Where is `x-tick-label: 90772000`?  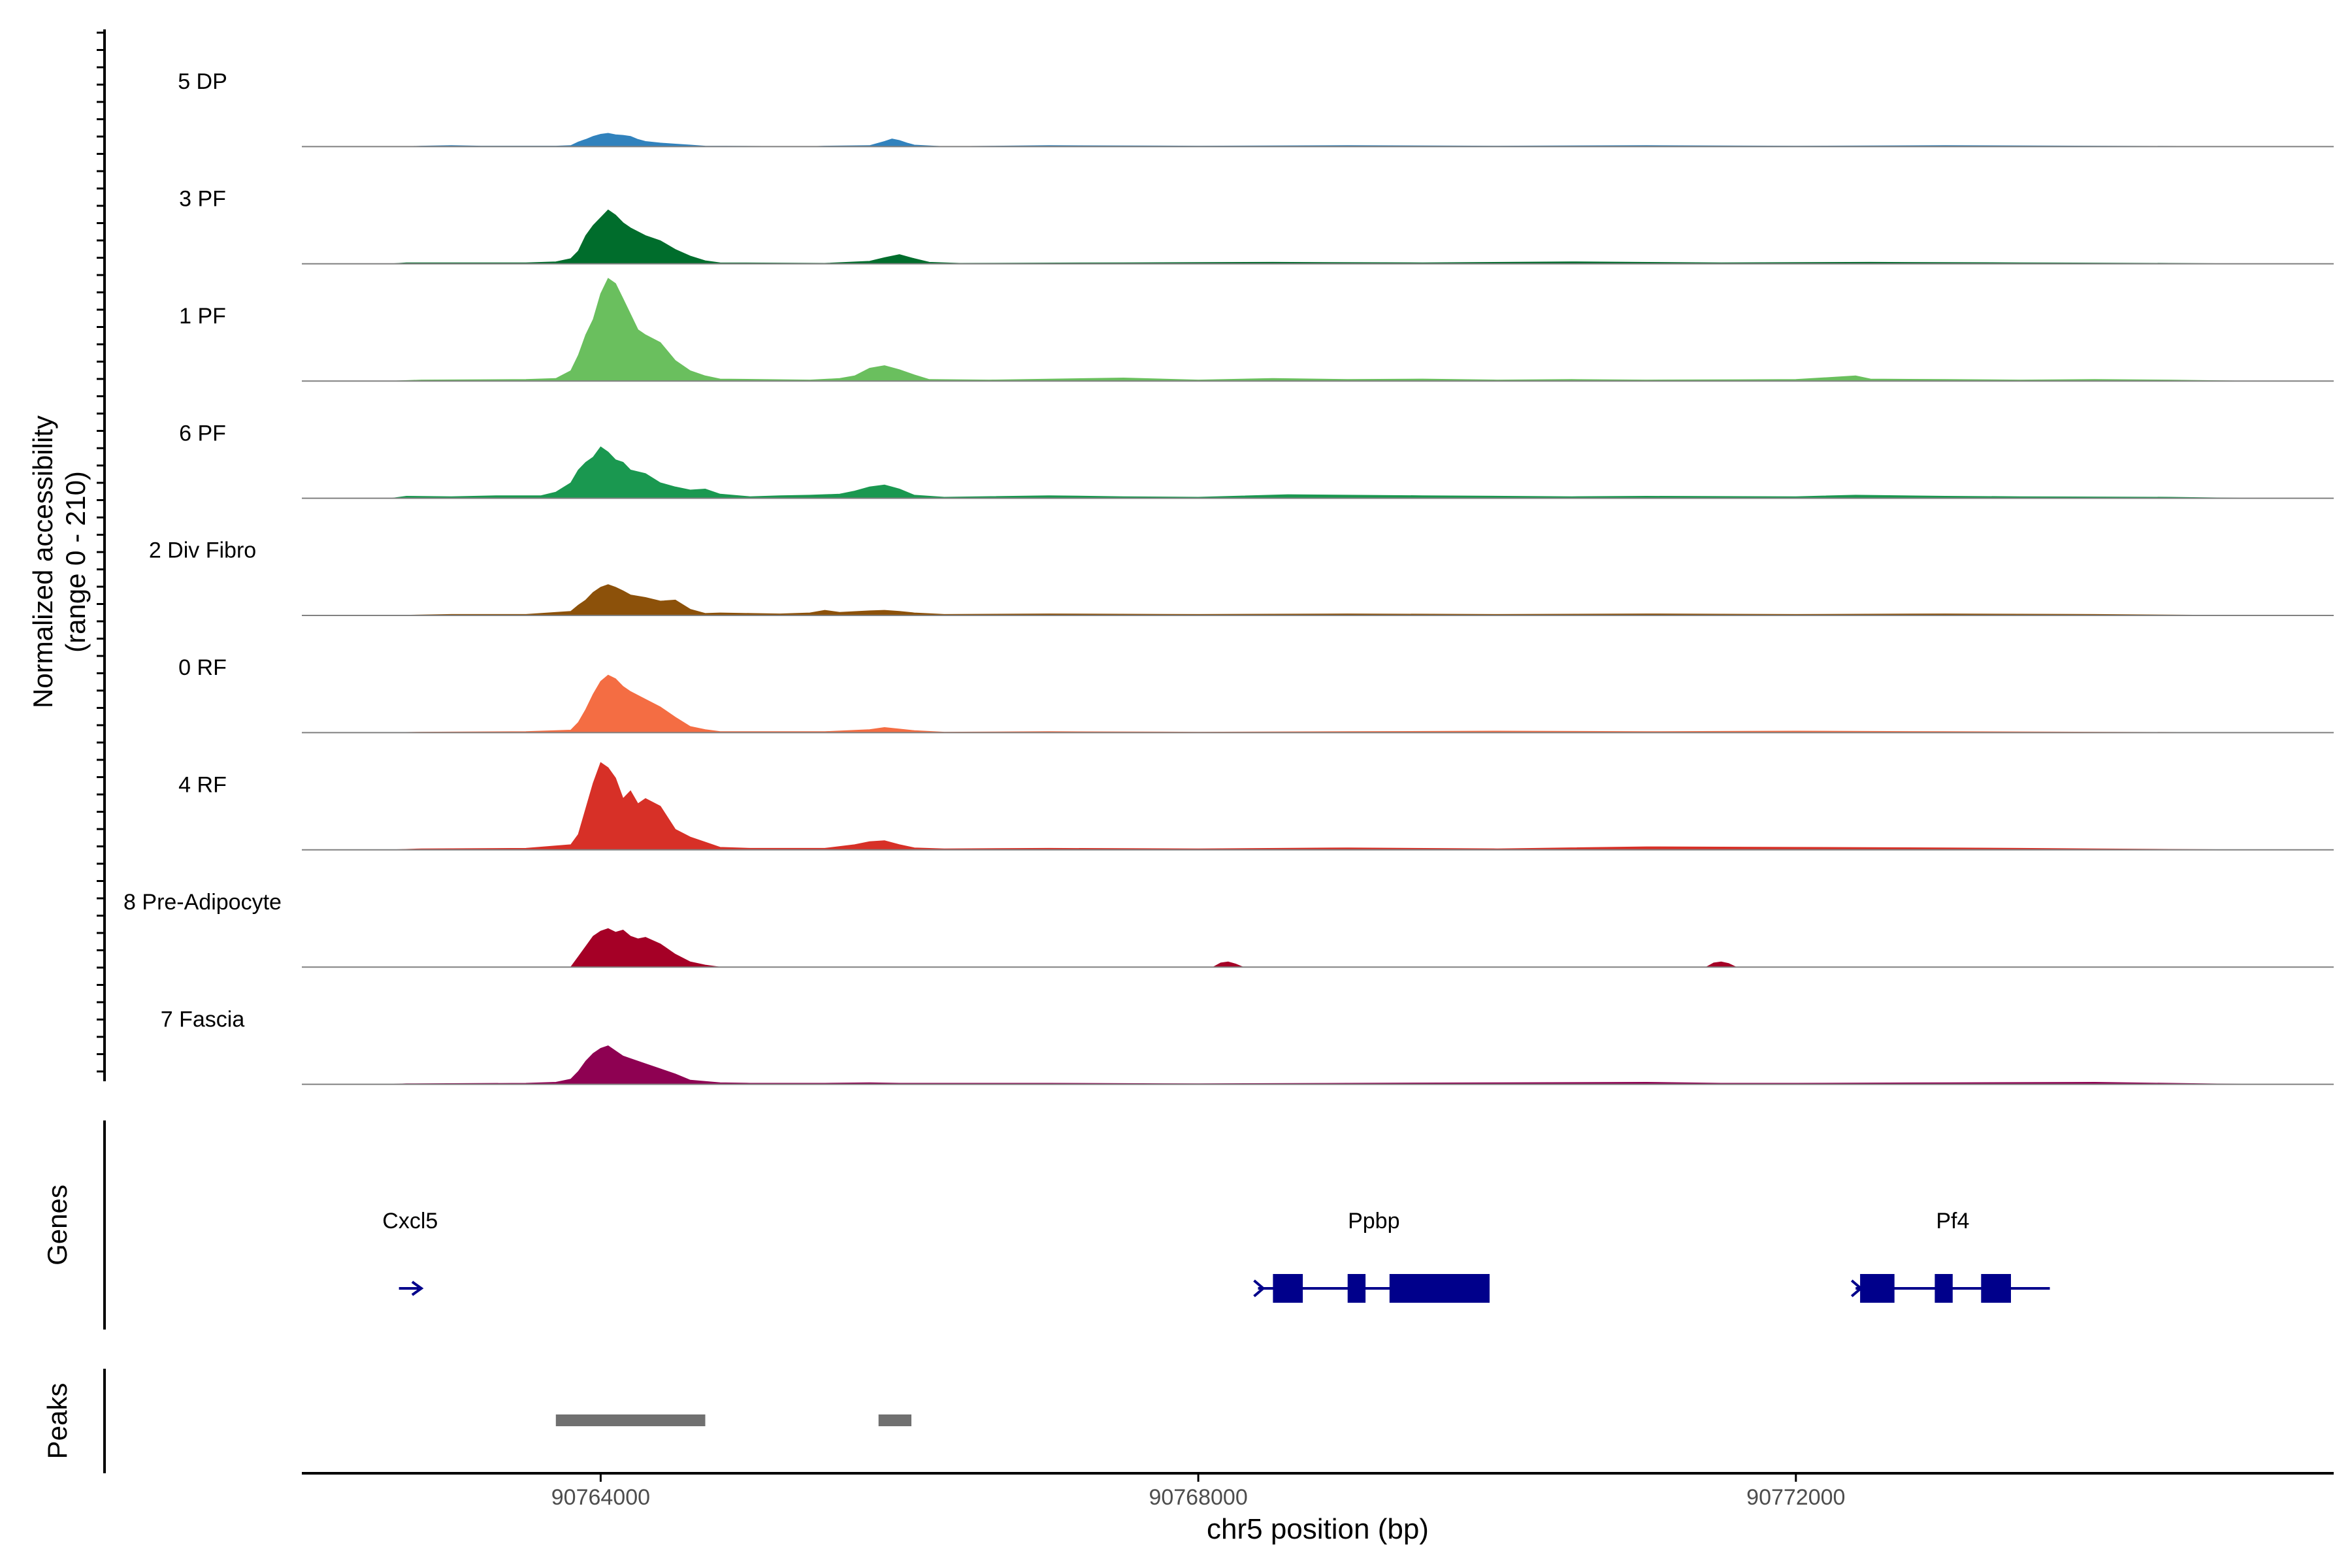 x-tick-label: 90772000 is located at coordinates (1795, 1497).